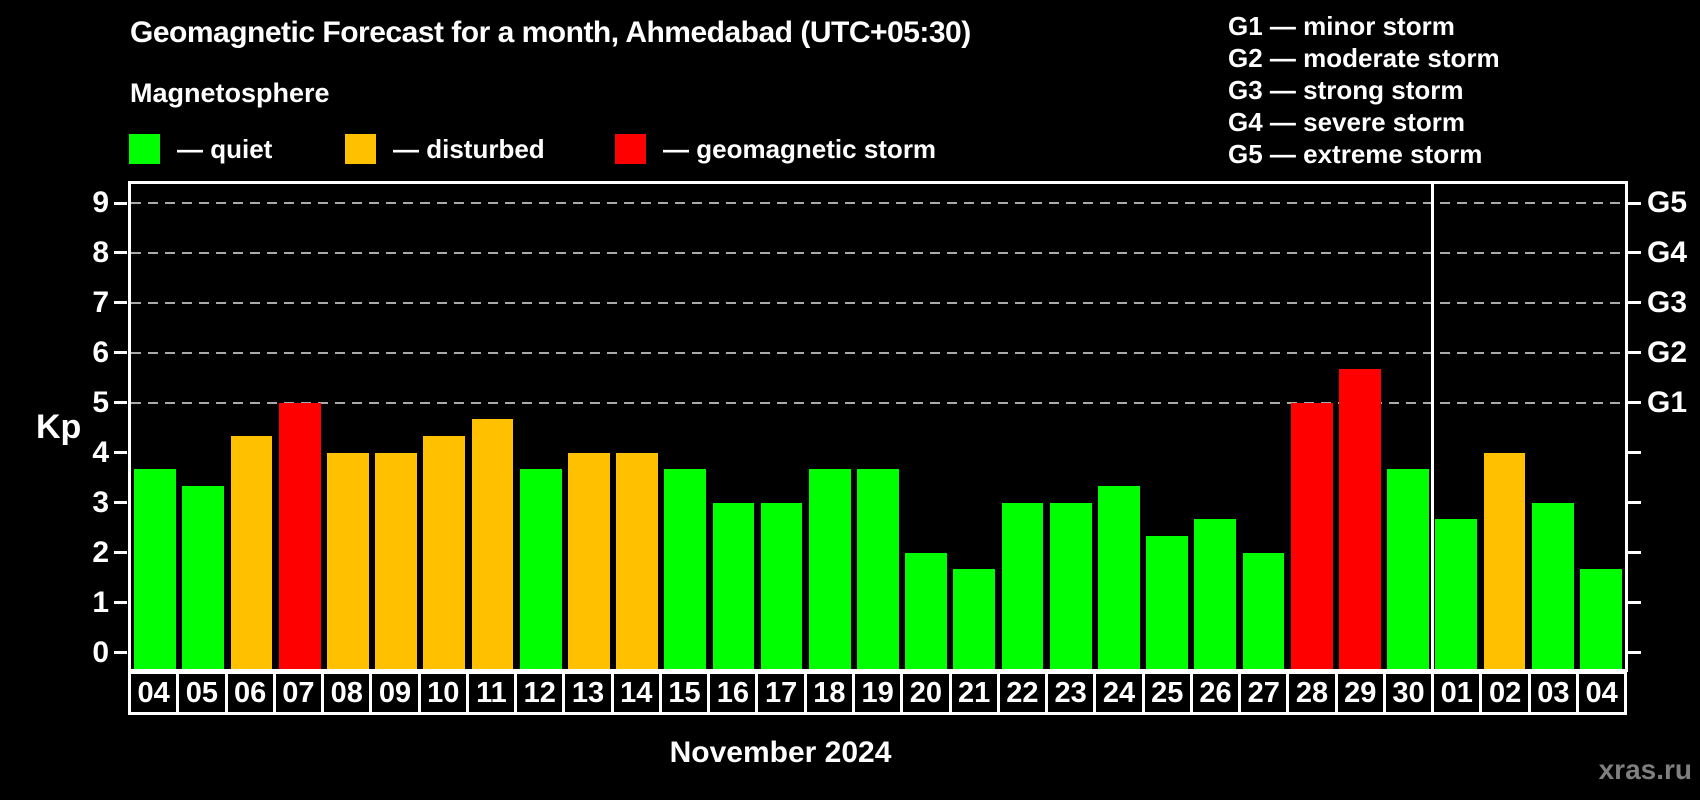 The height and width of the screenshot is (800, 1700). I want to click on y-axis-label: Kp, so click(59, 427).